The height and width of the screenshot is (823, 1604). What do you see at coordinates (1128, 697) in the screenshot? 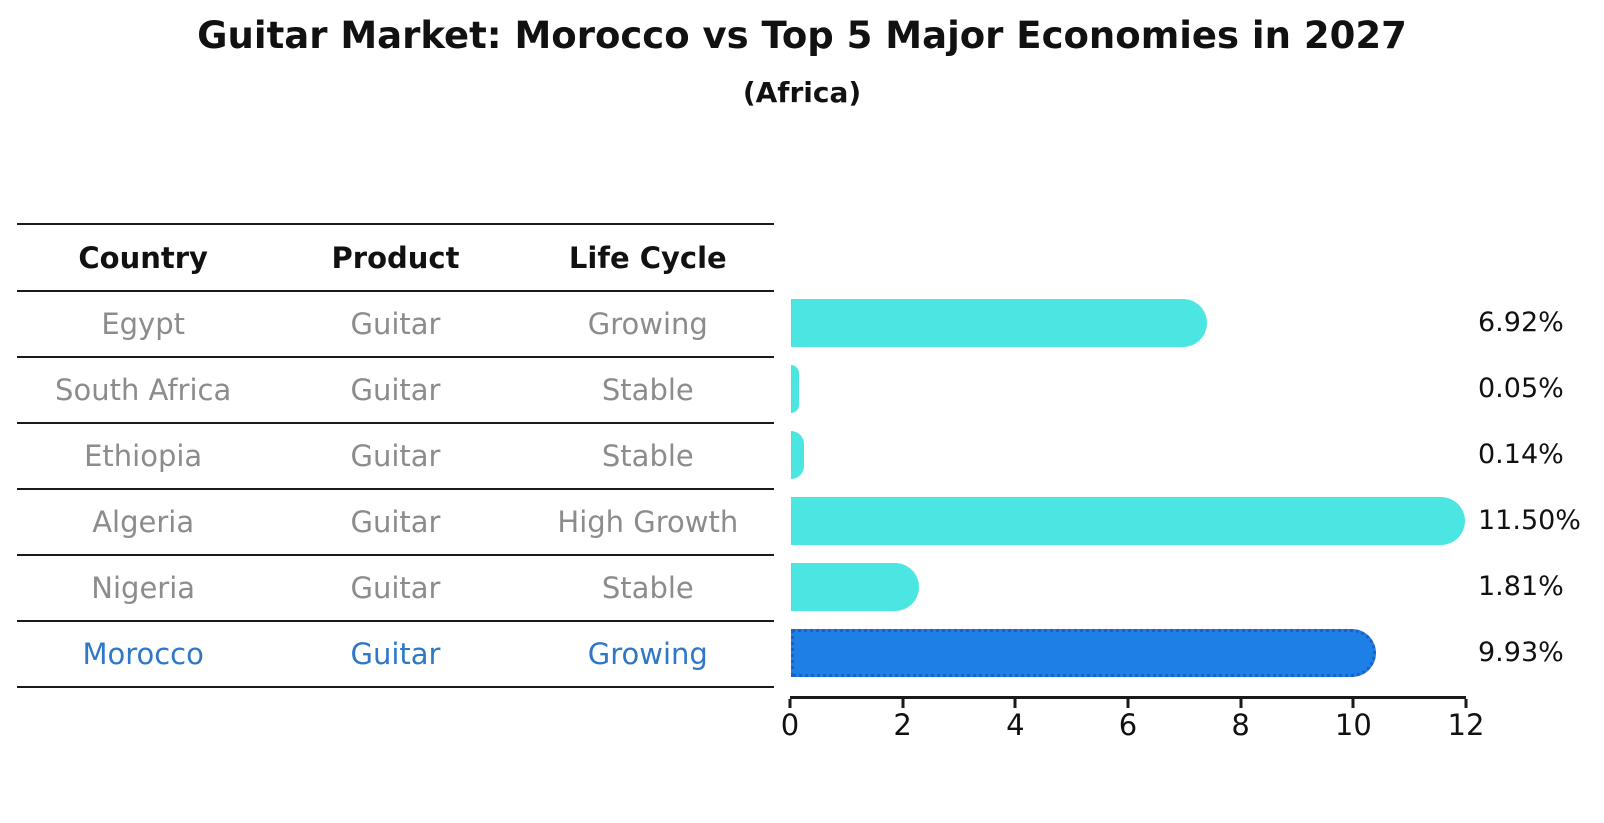
I see `x-axis-line` at bounding box center [1128, 697].